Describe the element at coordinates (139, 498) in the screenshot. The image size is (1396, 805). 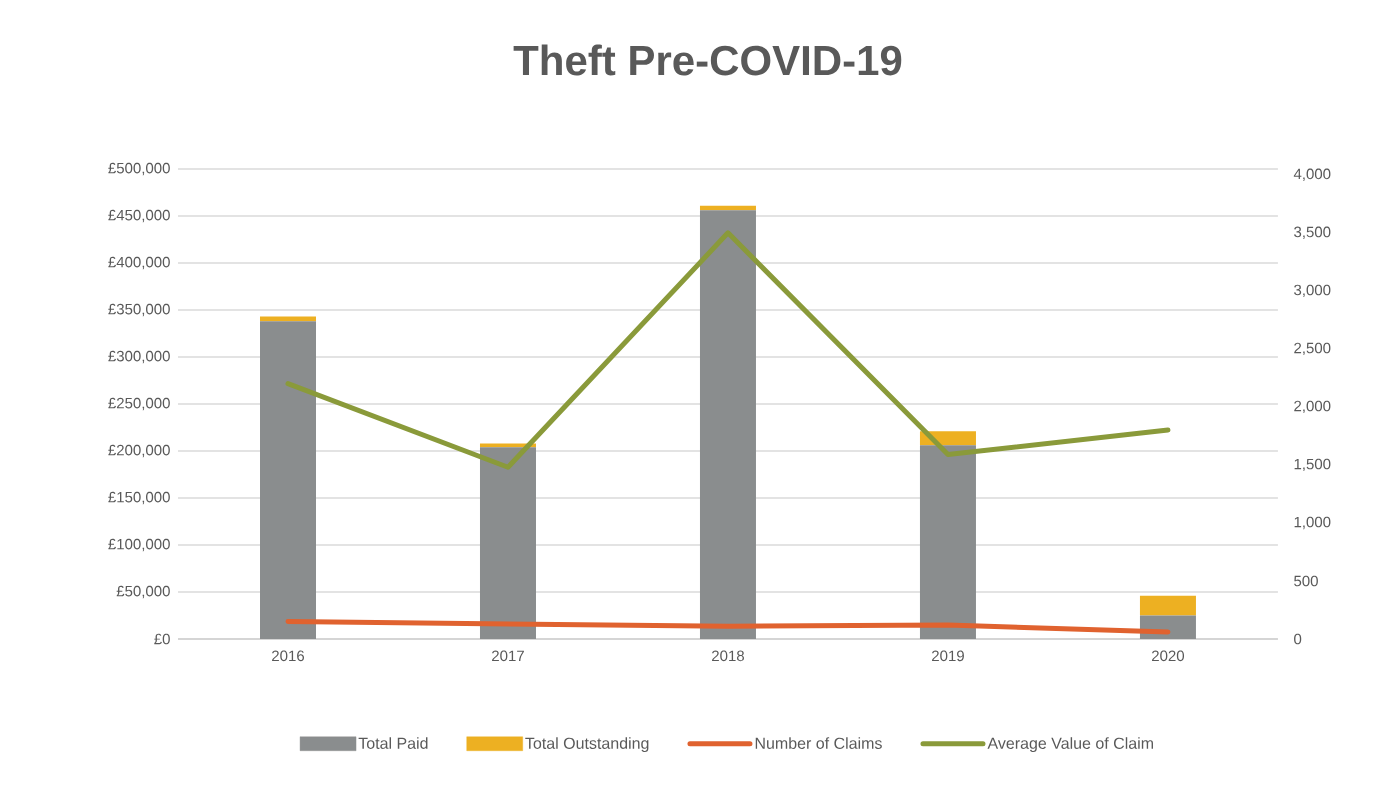
I see `y-tick-label: £150,000` at that location.